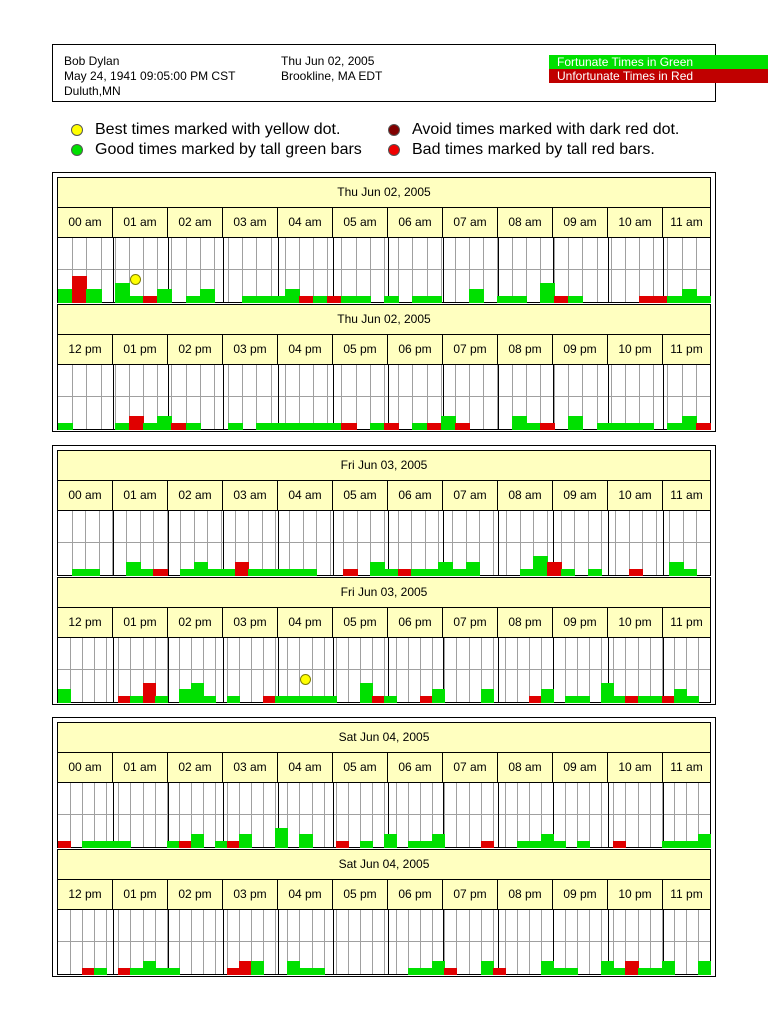  I want to click on hour-label: 12 pm, so click(85, 349).